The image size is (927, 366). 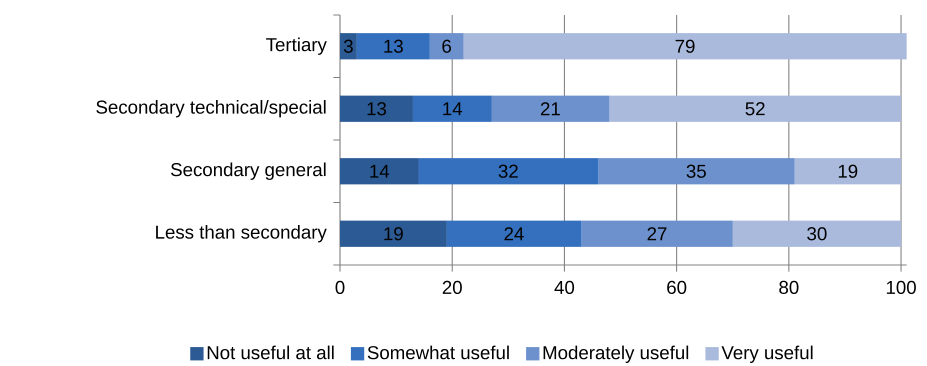 I want to click on data-label: 32, so click(x=508, y=171).